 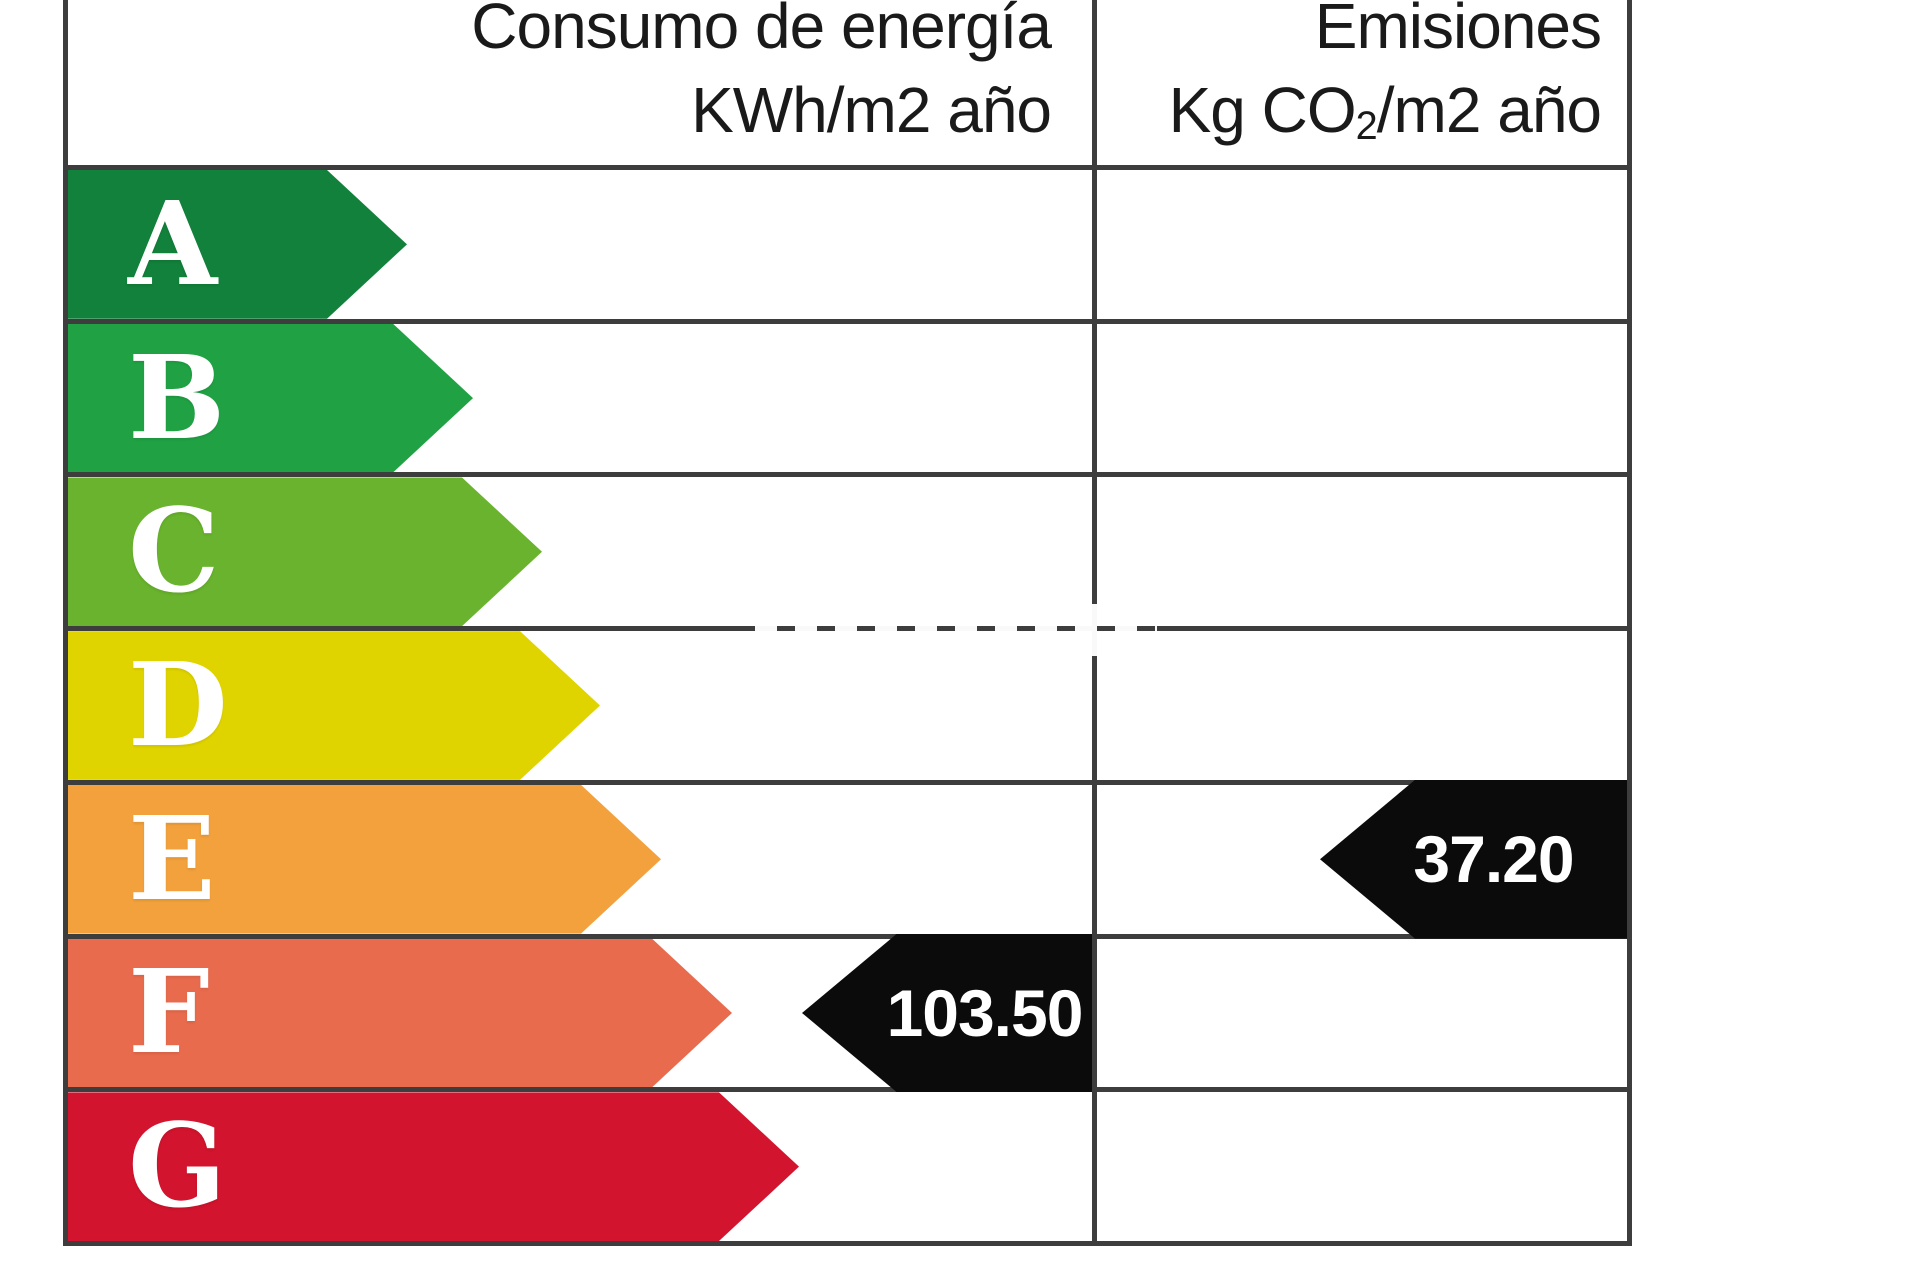 What do you see at coordinates (1359, 552) in the screenshot?
I see `band-c-emissions-cell` at bounding box center [1359, 552].